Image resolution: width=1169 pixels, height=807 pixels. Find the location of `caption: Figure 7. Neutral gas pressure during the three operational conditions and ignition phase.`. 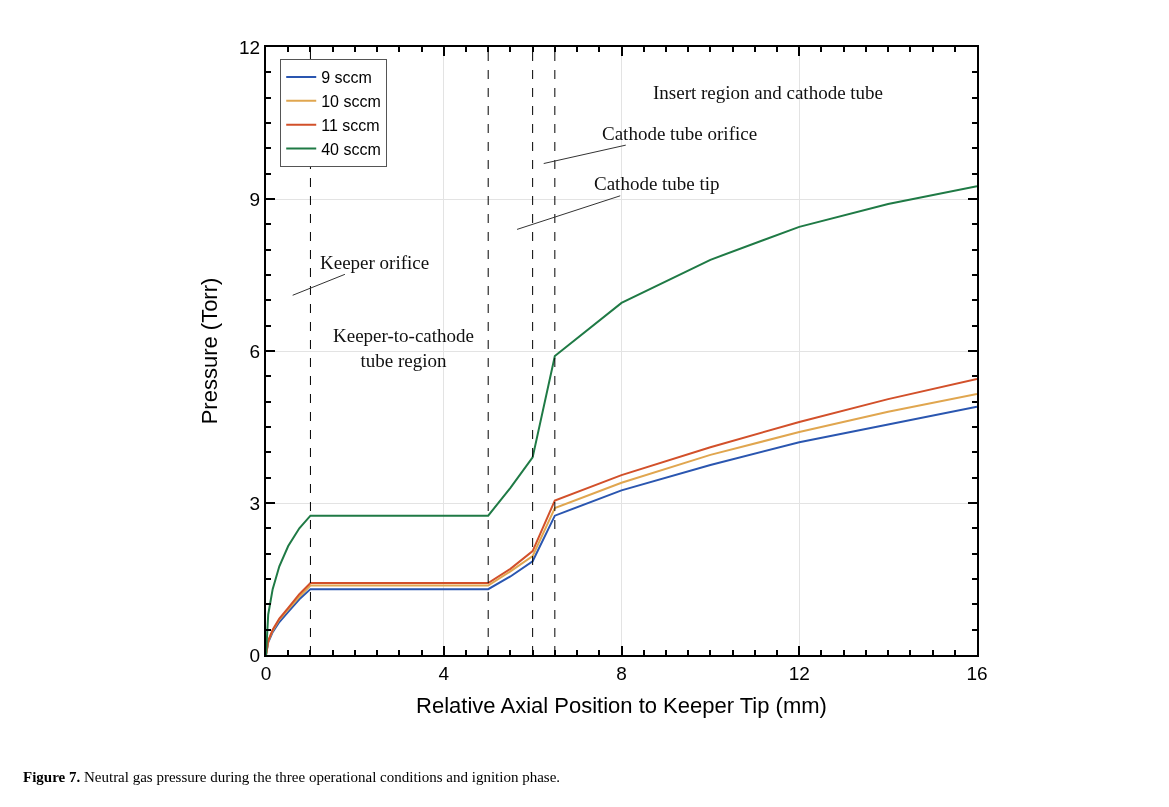

caption: Figure 7. Neutral gas pressure during the three operational conditions and ignition phase. is located at coordinates (292, 777).